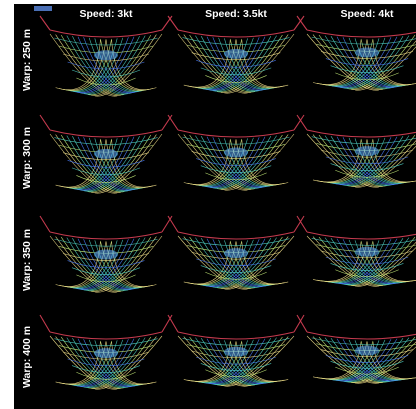  I want to click on row-label-warp-400m: Warp: 400 m, so click(27, 357).